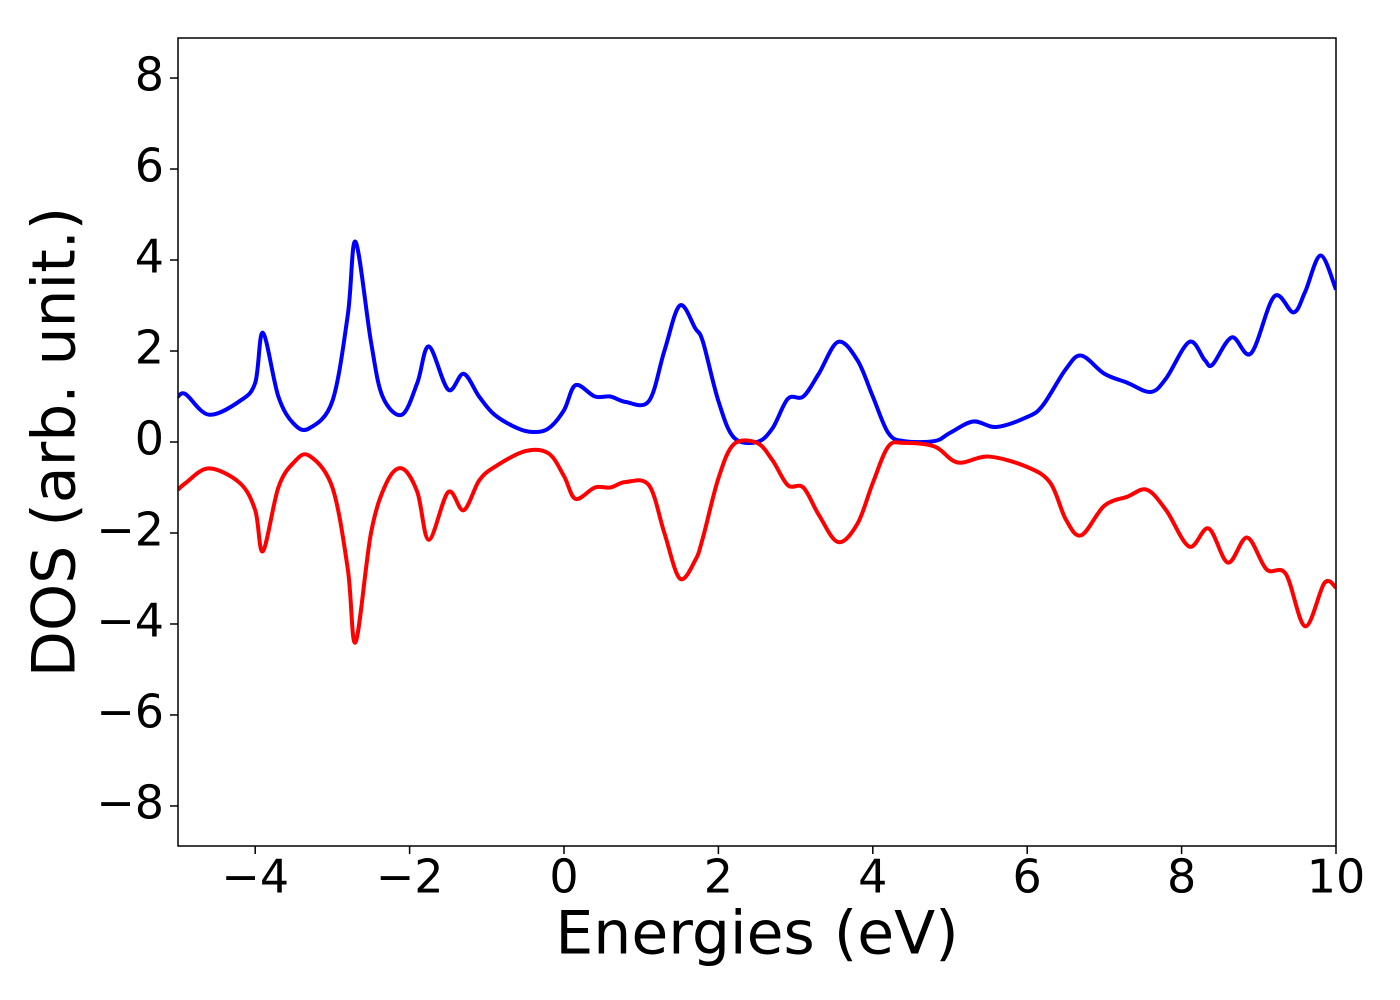 The height and width of the screenshot is (1000, 1400). I want to click on y-tick-label: 4, so click(149, 257).